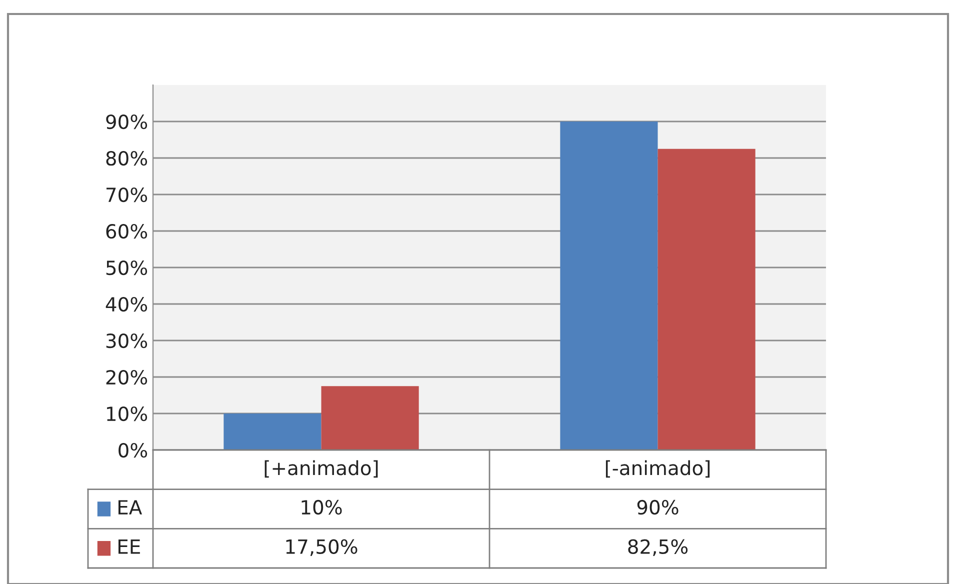 This screenshot has width=955, height=584. I want to click on y-tick-label: 20%, so click(127, 377).